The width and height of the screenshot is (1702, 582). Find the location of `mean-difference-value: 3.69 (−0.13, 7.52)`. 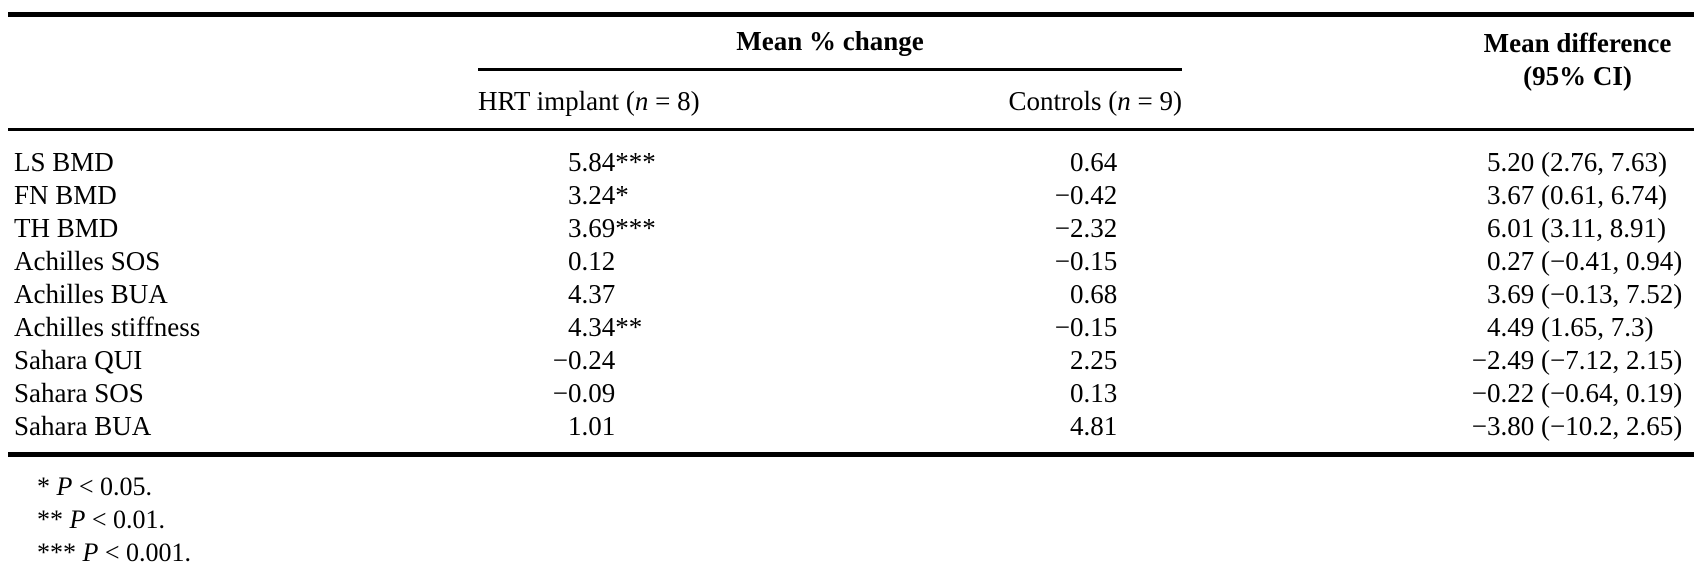

mean-difference-value: 3.69 (−0.13, 7.52) is located at coordinates (1574, 294).